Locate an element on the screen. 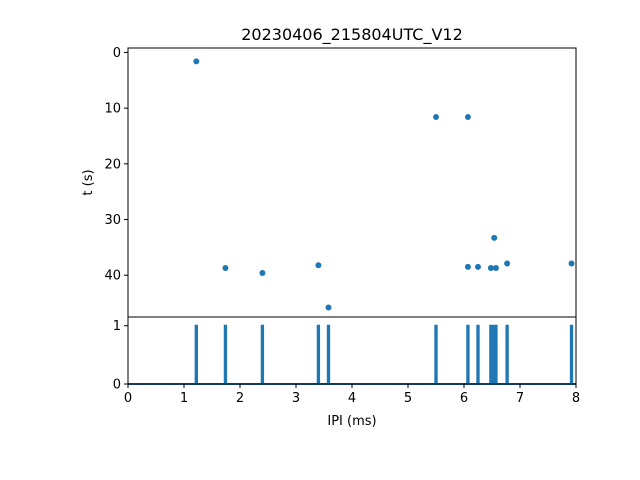 This screenshot has width=640, height=480. bottom-x-tick-label: 7 is located at coordinates (520, 398).